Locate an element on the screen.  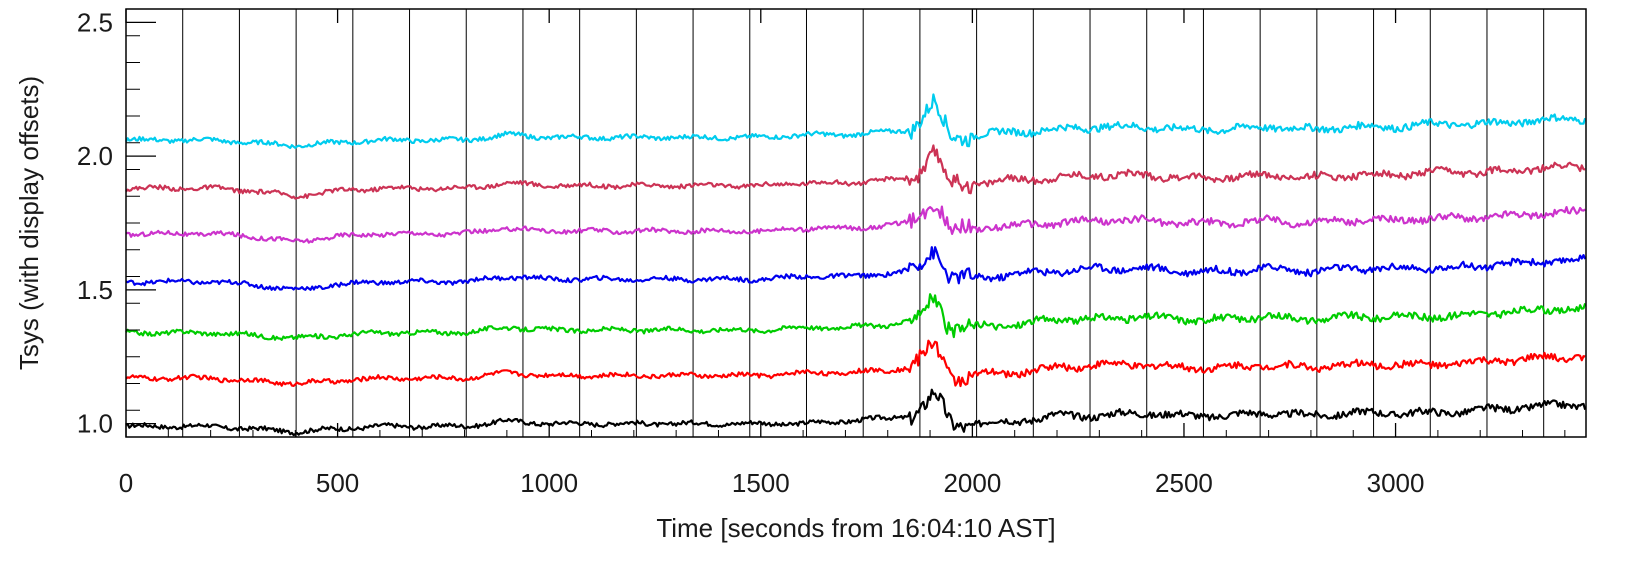
x-tick-label: 500 is located at coordinates (337, 483).